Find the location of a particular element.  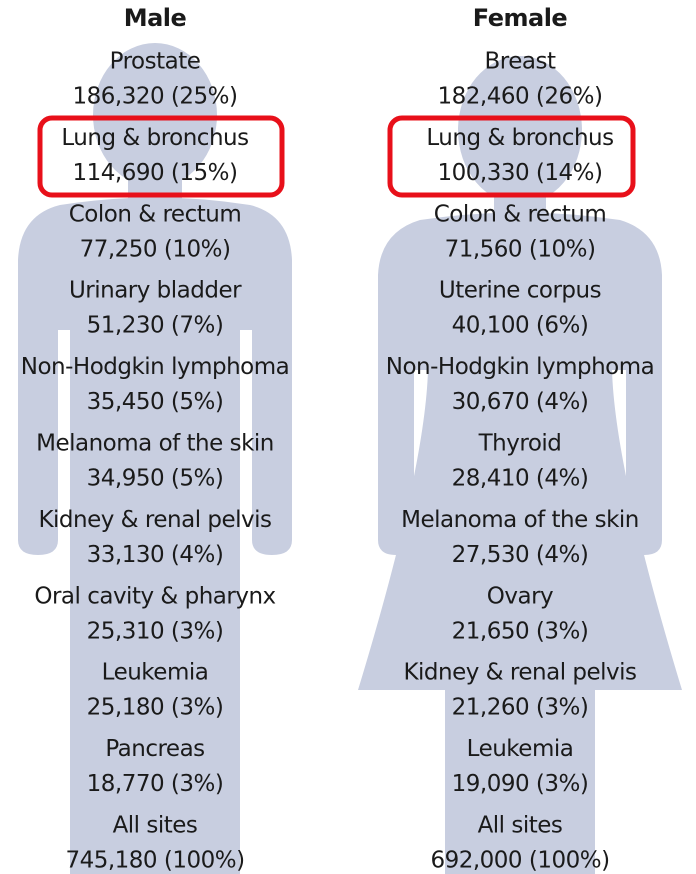

case-count: 35,450 (5%) is located at coordinates (155, 402).